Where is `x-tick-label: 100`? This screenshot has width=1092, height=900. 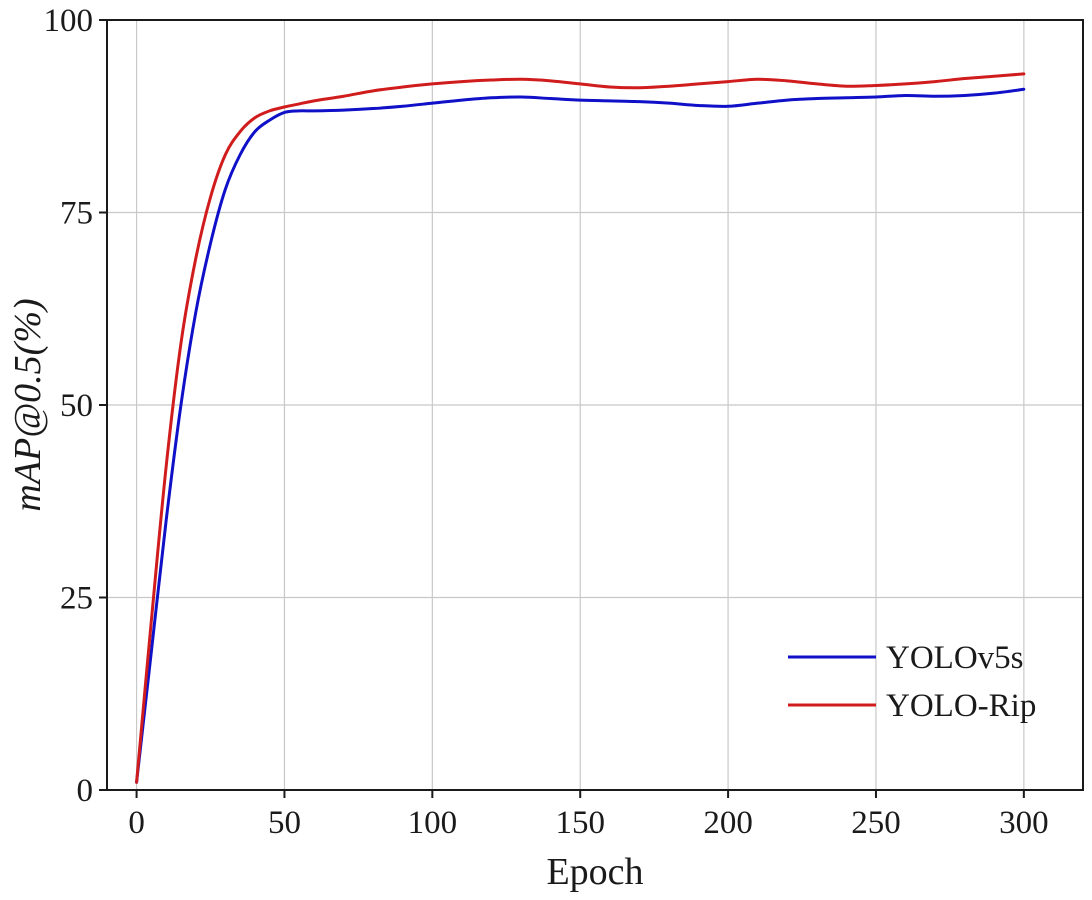
x-tick-label: 100 is located at coordinates (433, 823).